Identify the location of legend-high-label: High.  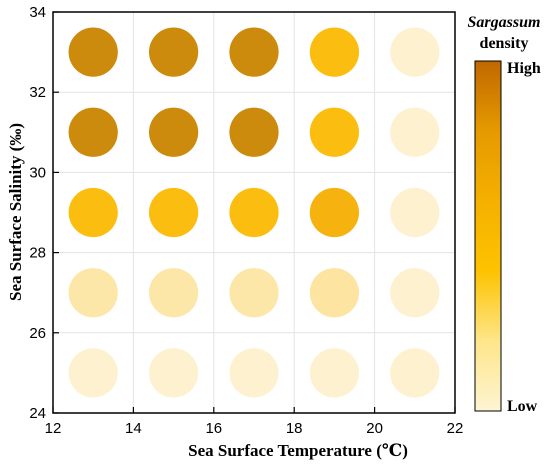
(524, 68).